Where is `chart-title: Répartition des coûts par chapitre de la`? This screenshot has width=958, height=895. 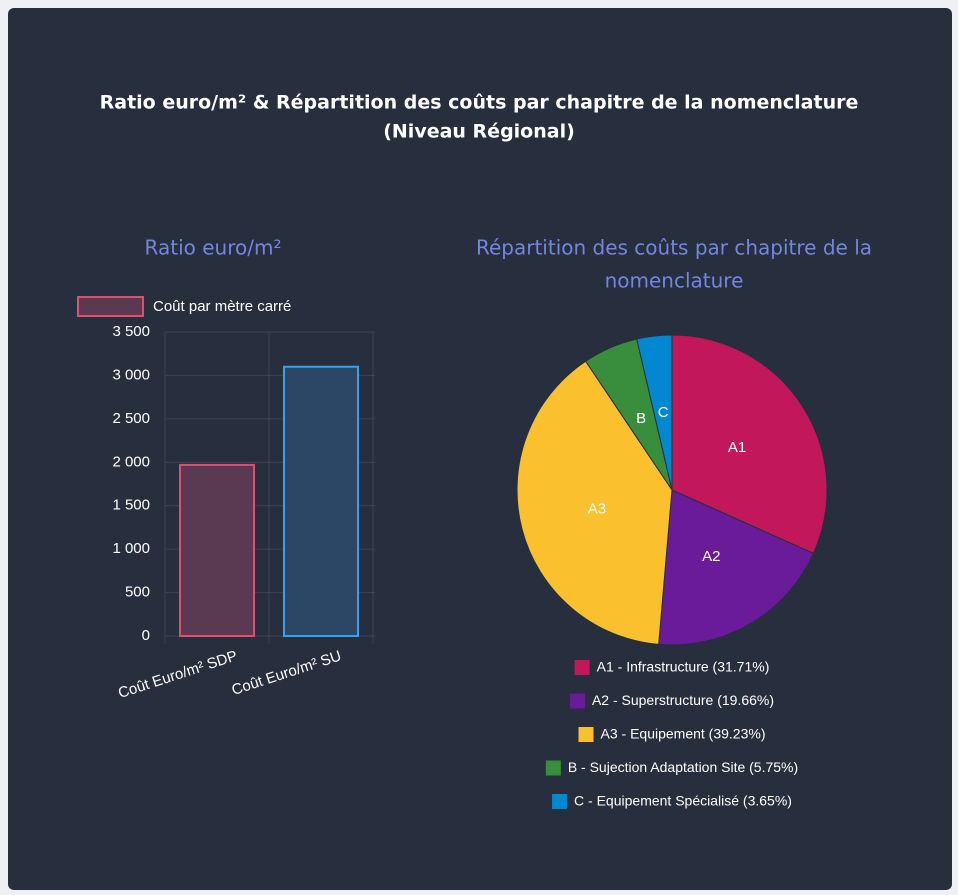
chart-title: Répartition des coûts par chapitre de la is located at coordinates (674, 248).